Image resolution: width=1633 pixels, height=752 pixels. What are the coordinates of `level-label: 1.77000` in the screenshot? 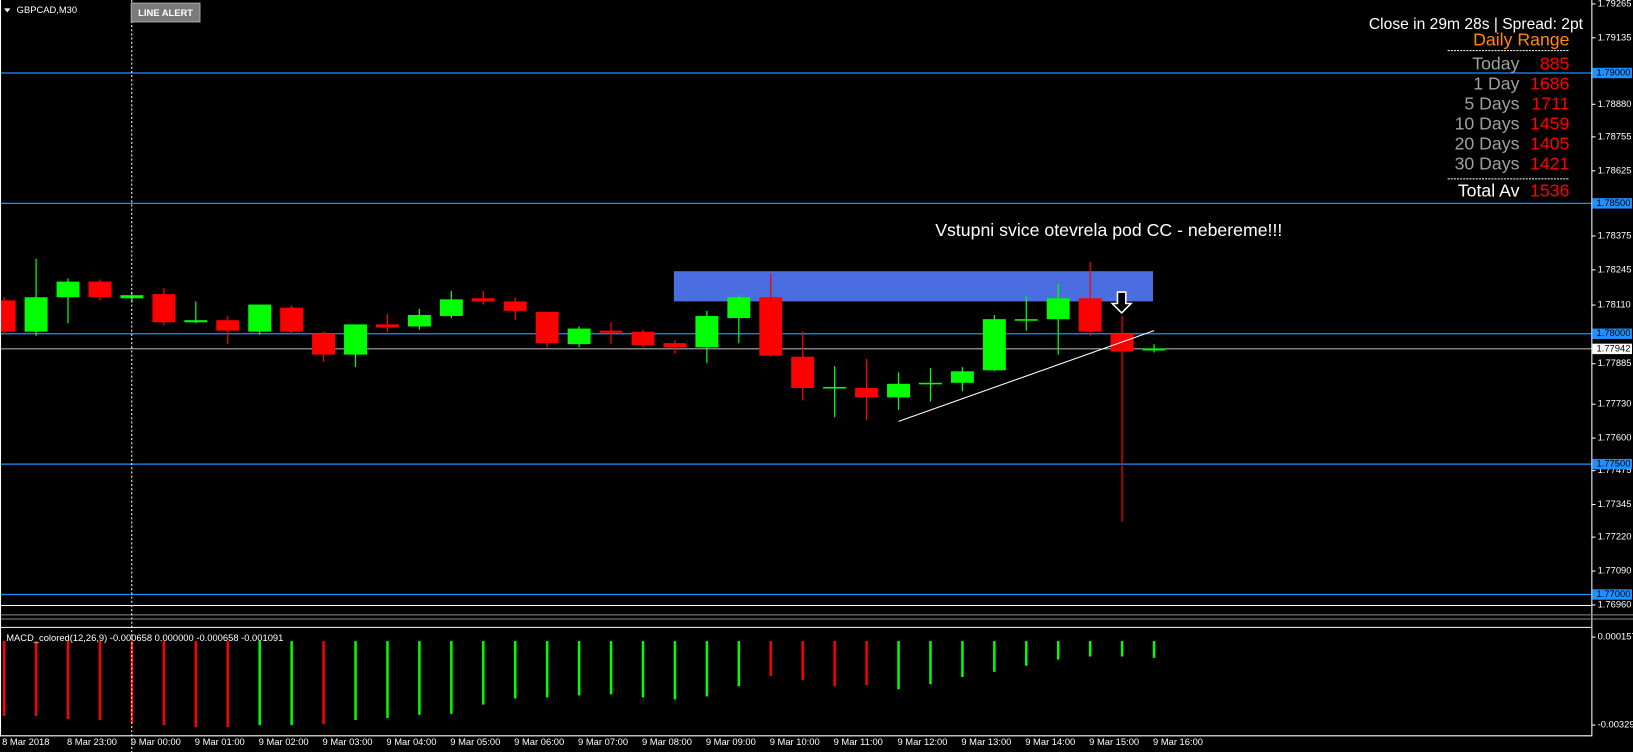 It's located at (1614, 594).